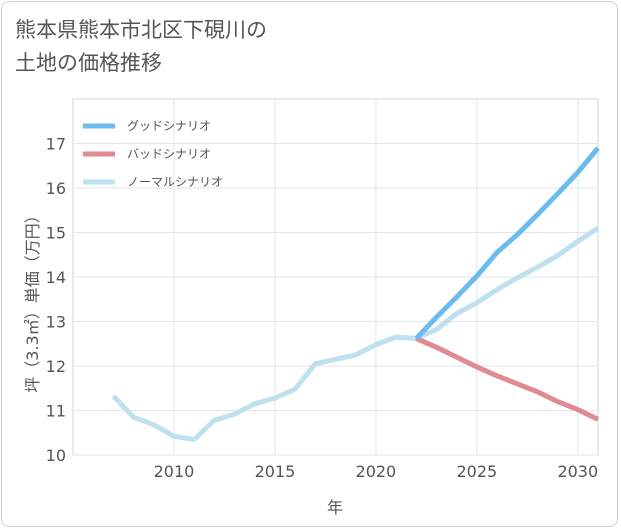 This screenshot has width=621, height=530. What do you see at coordinates (56, 366) in the screenshot?
I see `y-tick-label: 12` at bounding box center [56, 366].